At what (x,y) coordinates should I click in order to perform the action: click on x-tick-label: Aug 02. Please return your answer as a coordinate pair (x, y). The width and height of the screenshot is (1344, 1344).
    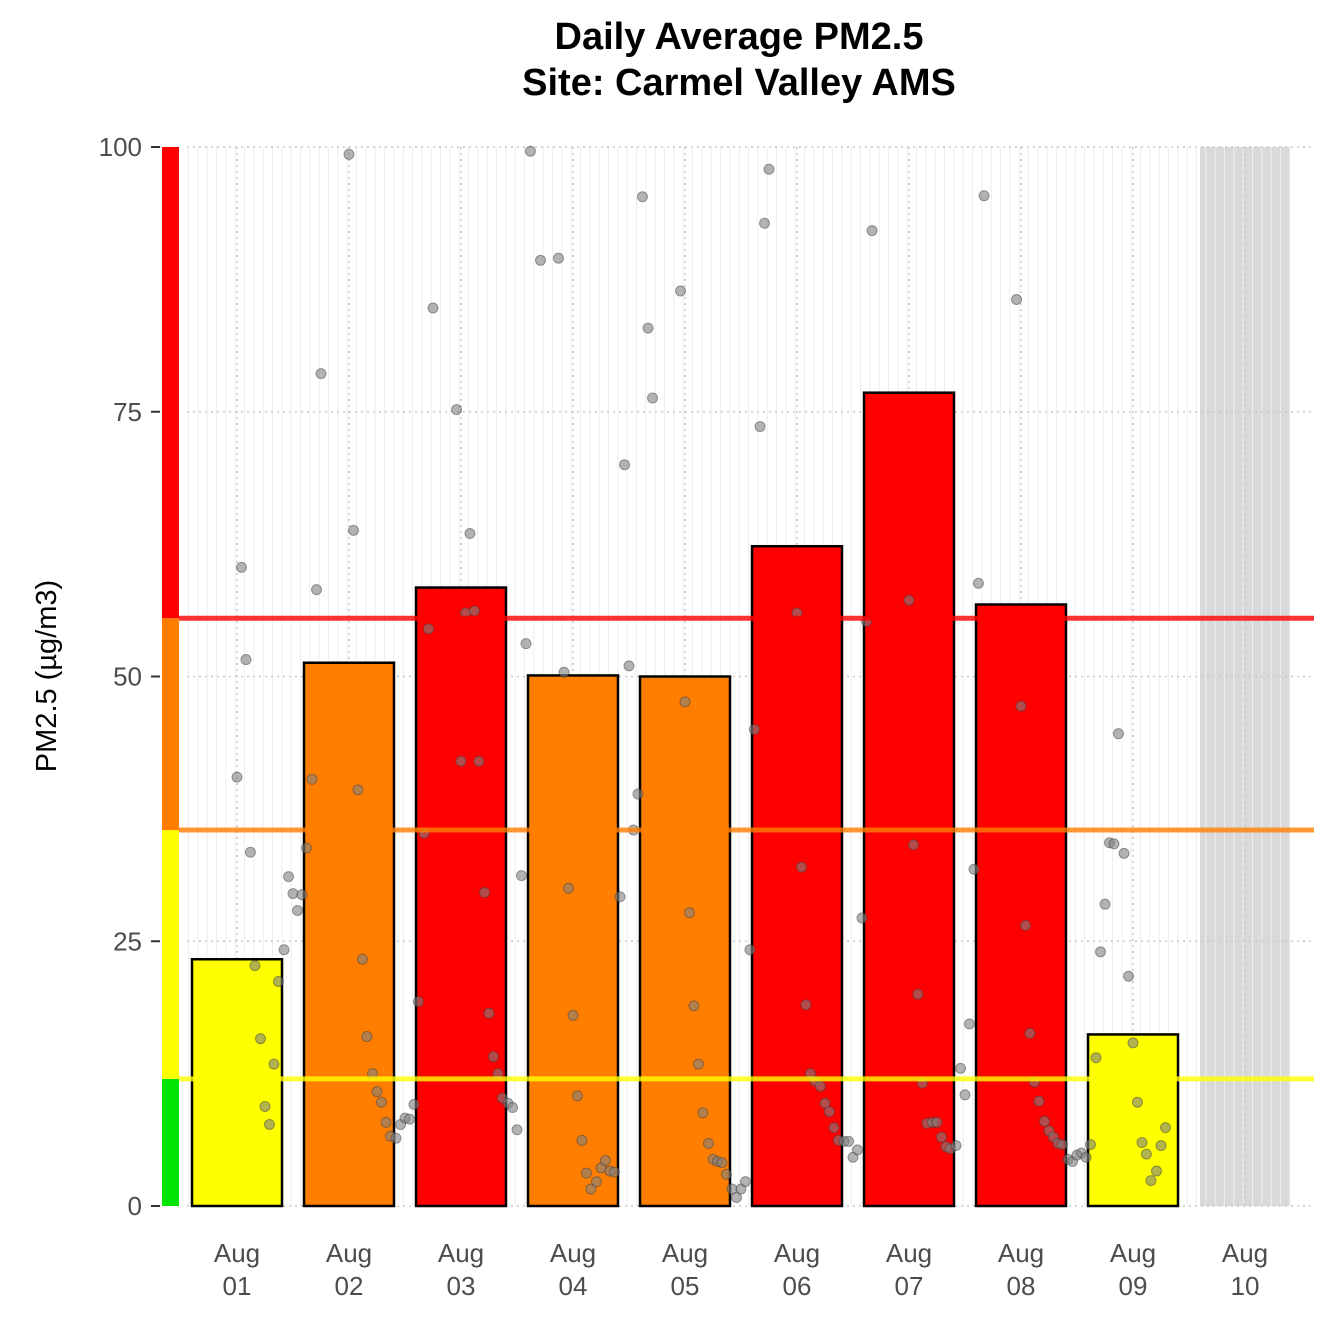
    Looking at the image, I should click on (349, 1269).